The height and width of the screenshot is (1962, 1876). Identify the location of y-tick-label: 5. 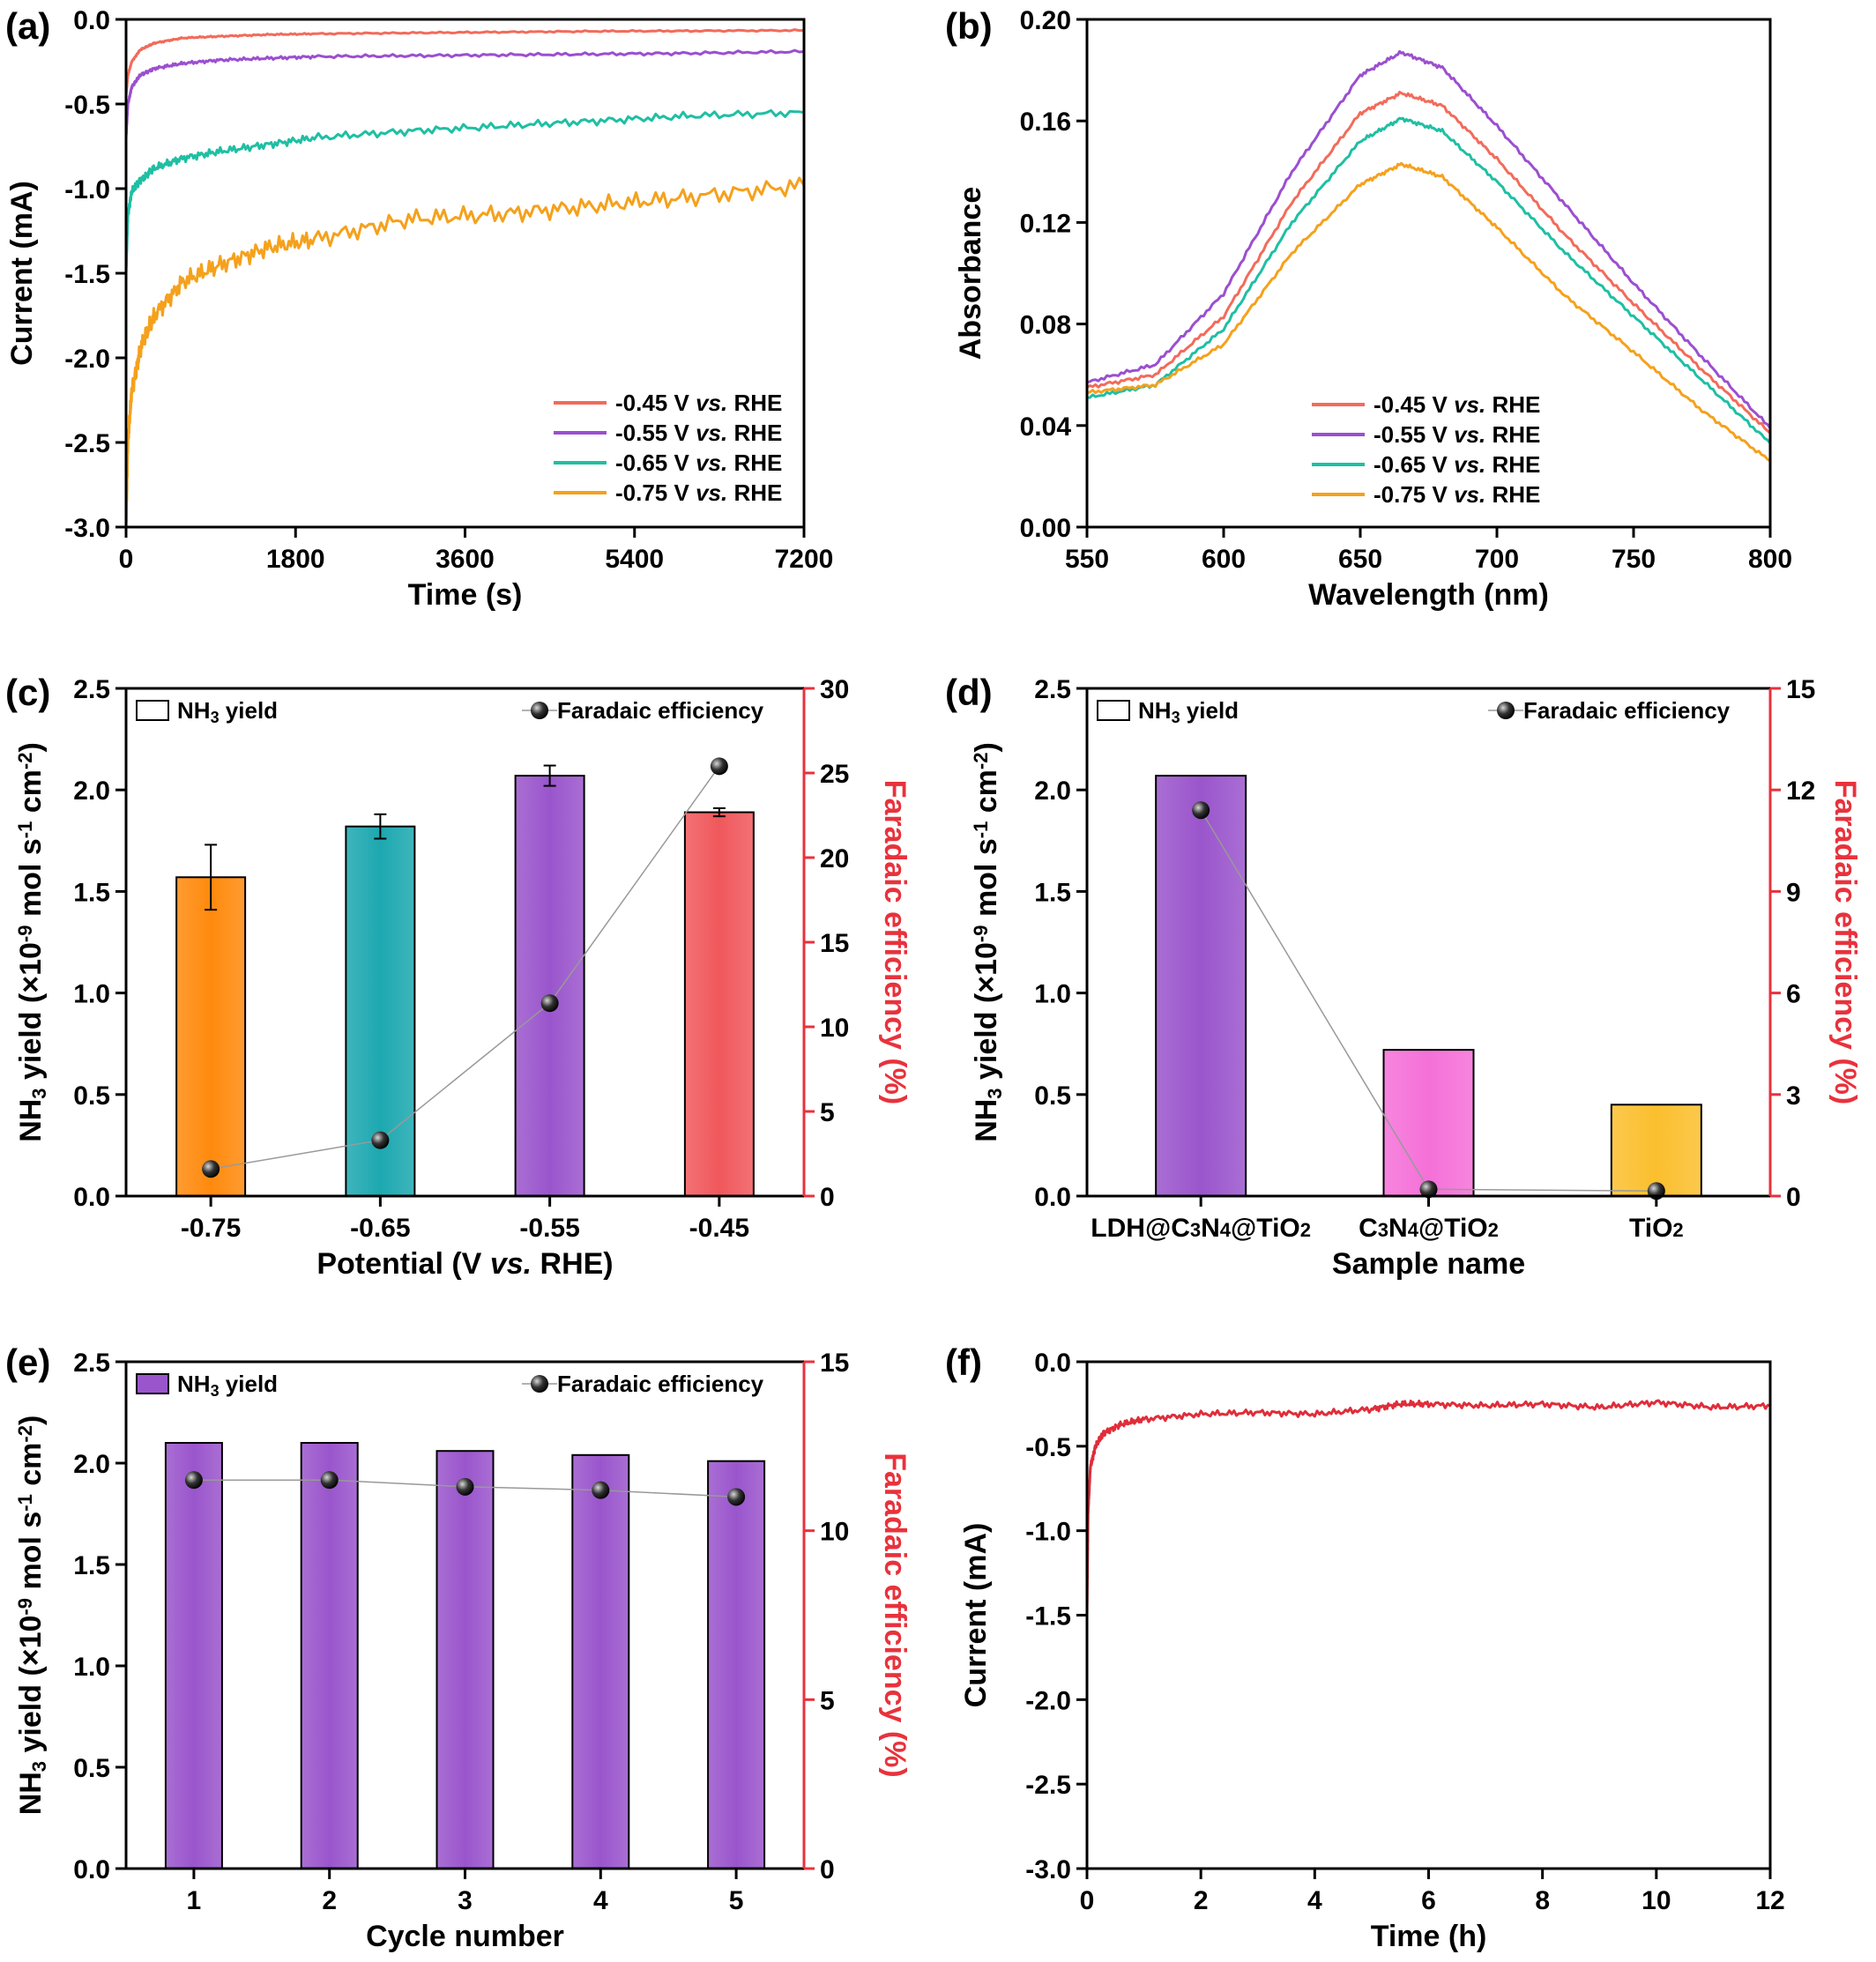
(827, 1112).